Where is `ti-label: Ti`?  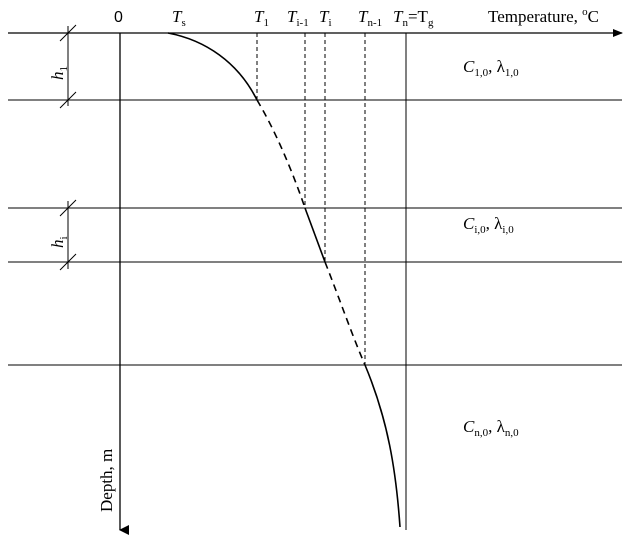 ti-label: Ti is located at coordinates (325, 18).